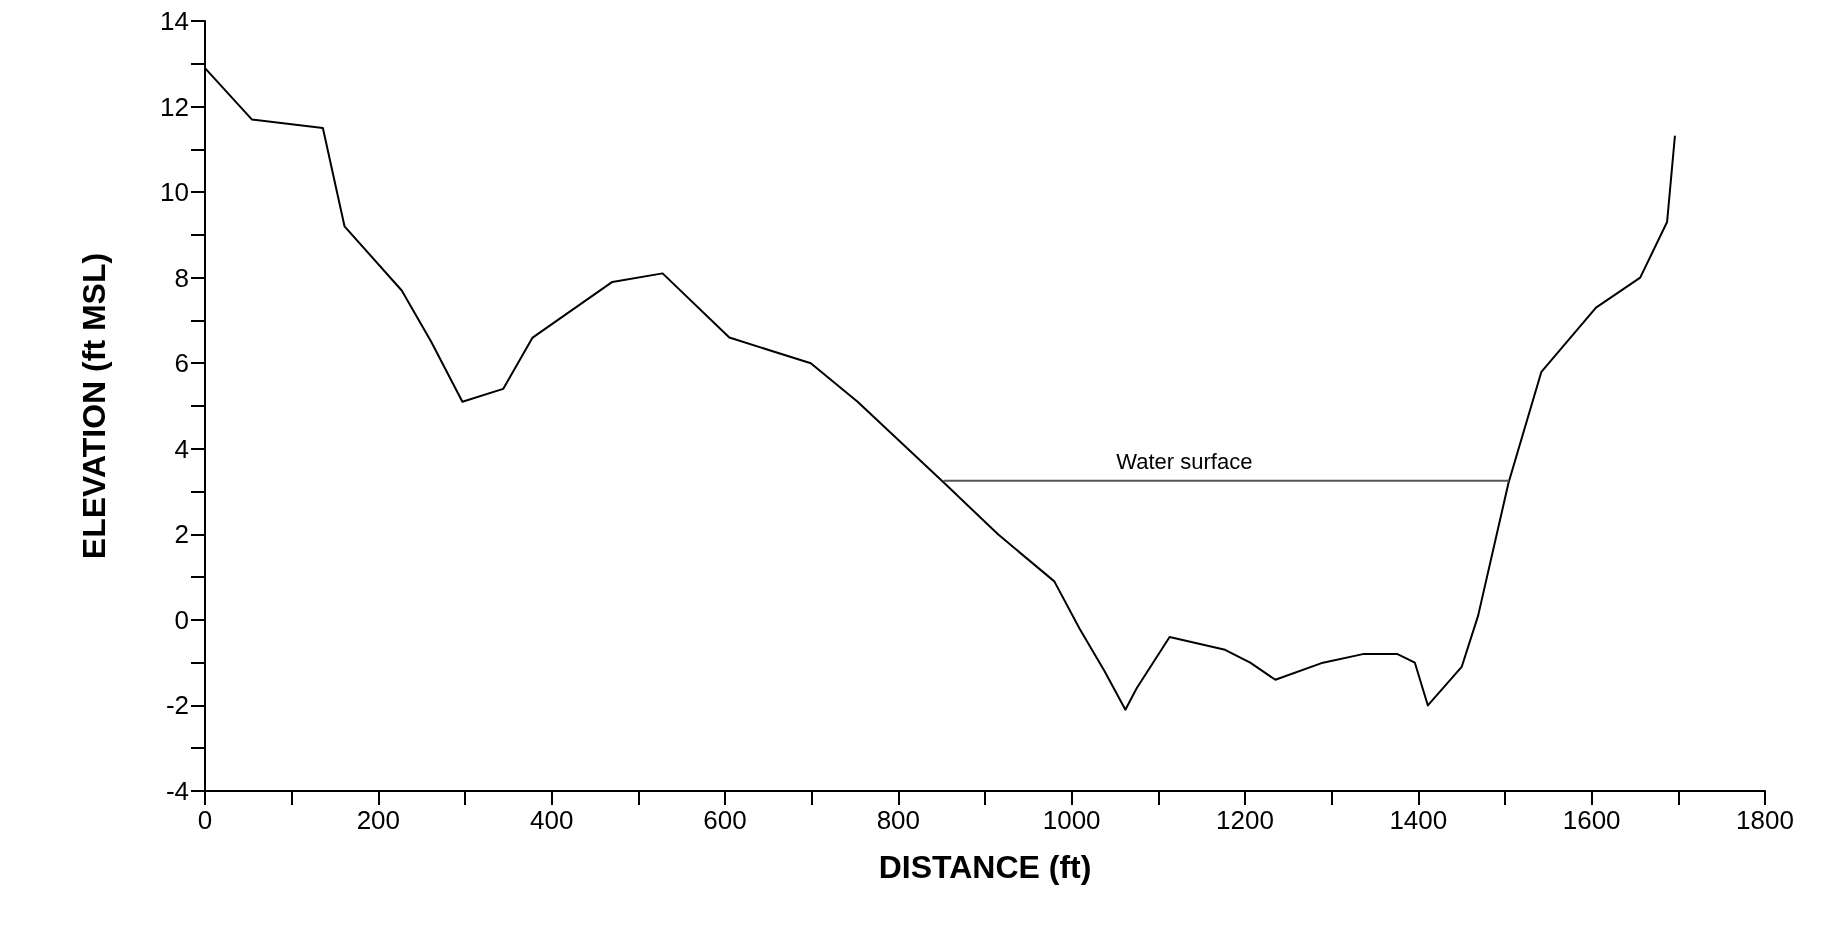  Describe the element at coordinates (94, 406) in the screenshot. I see `y-axis-title: ELEVATION (ft MSL)` at that location.